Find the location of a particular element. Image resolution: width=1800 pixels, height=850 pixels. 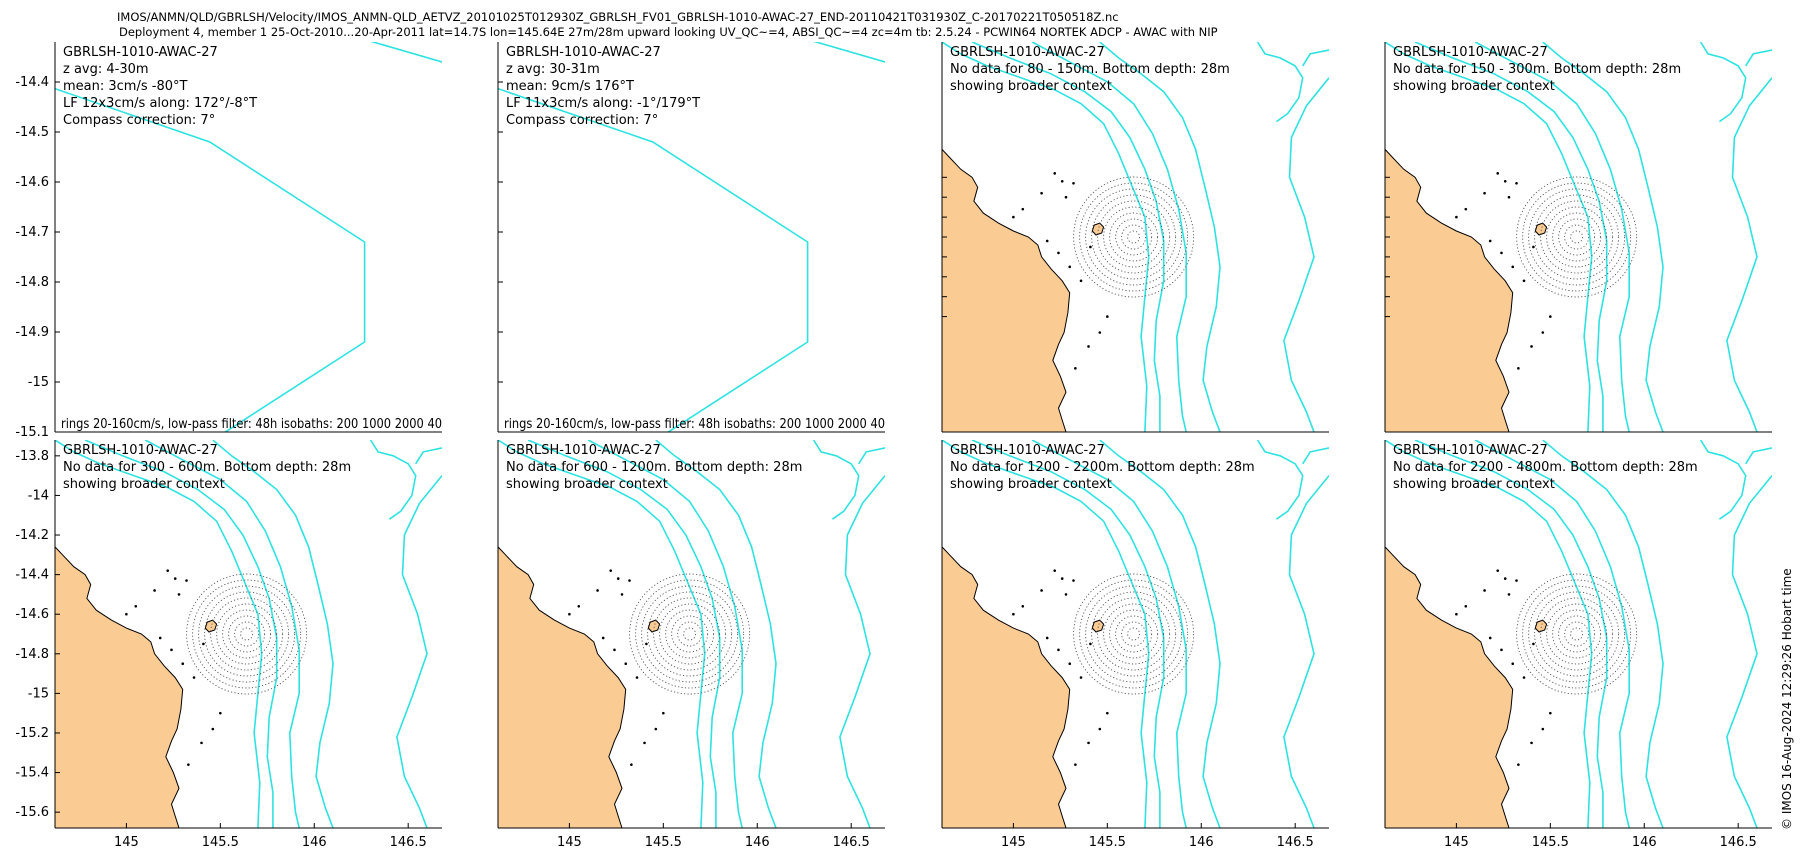

isobath-line is located at coordinates (1723, 480).